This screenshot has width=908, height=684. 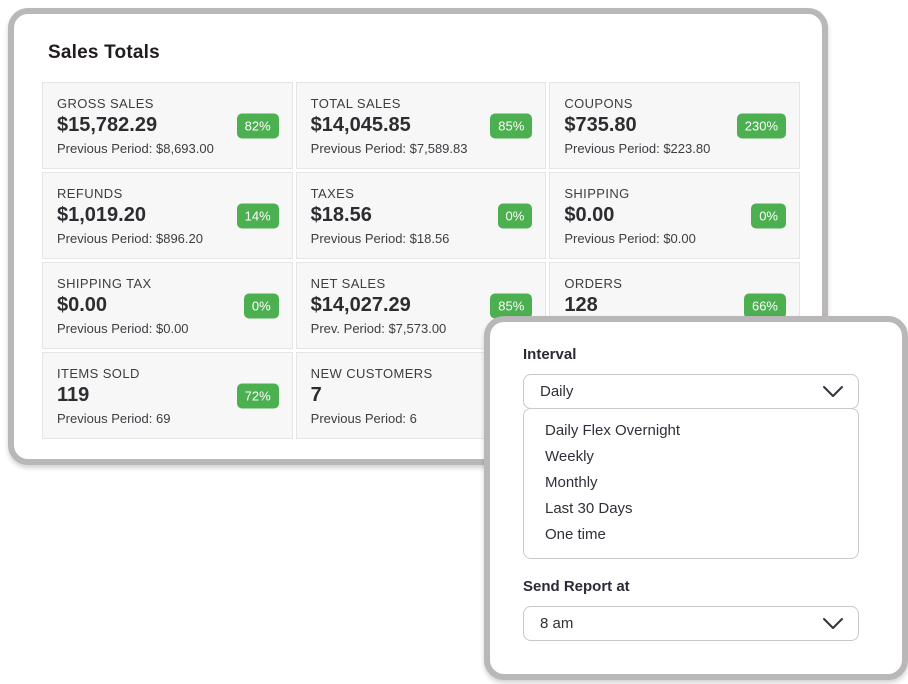 I want to click on metric-value: $14,027.29, so click(x=360, y=305).